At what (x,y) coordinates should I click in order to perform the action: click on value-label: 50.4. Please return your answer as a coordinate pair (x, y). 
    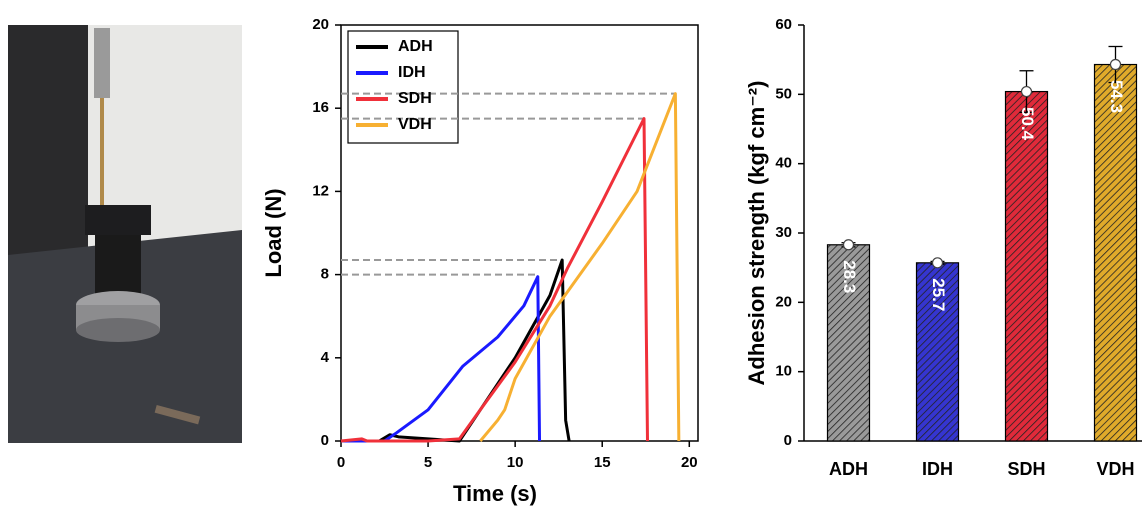
    Looking at the image, I should click on (1027, 124).